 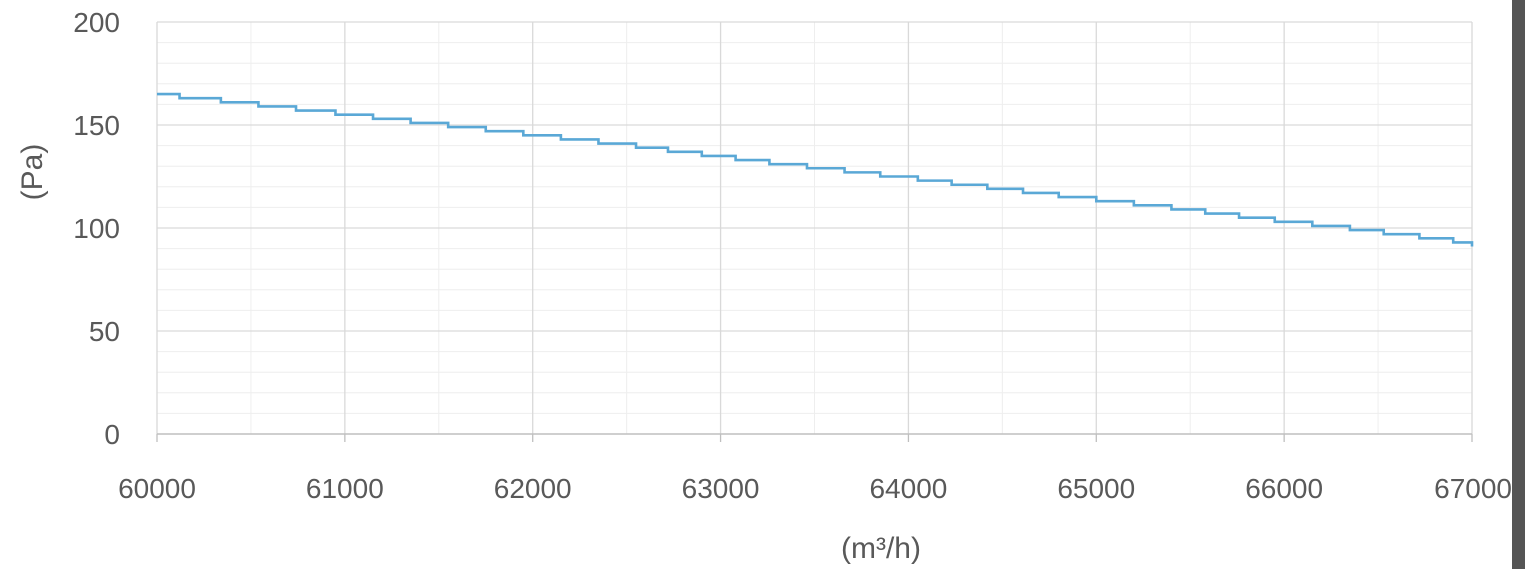 I want to click on y-tick-label: 50, so click(x=104, y=331).